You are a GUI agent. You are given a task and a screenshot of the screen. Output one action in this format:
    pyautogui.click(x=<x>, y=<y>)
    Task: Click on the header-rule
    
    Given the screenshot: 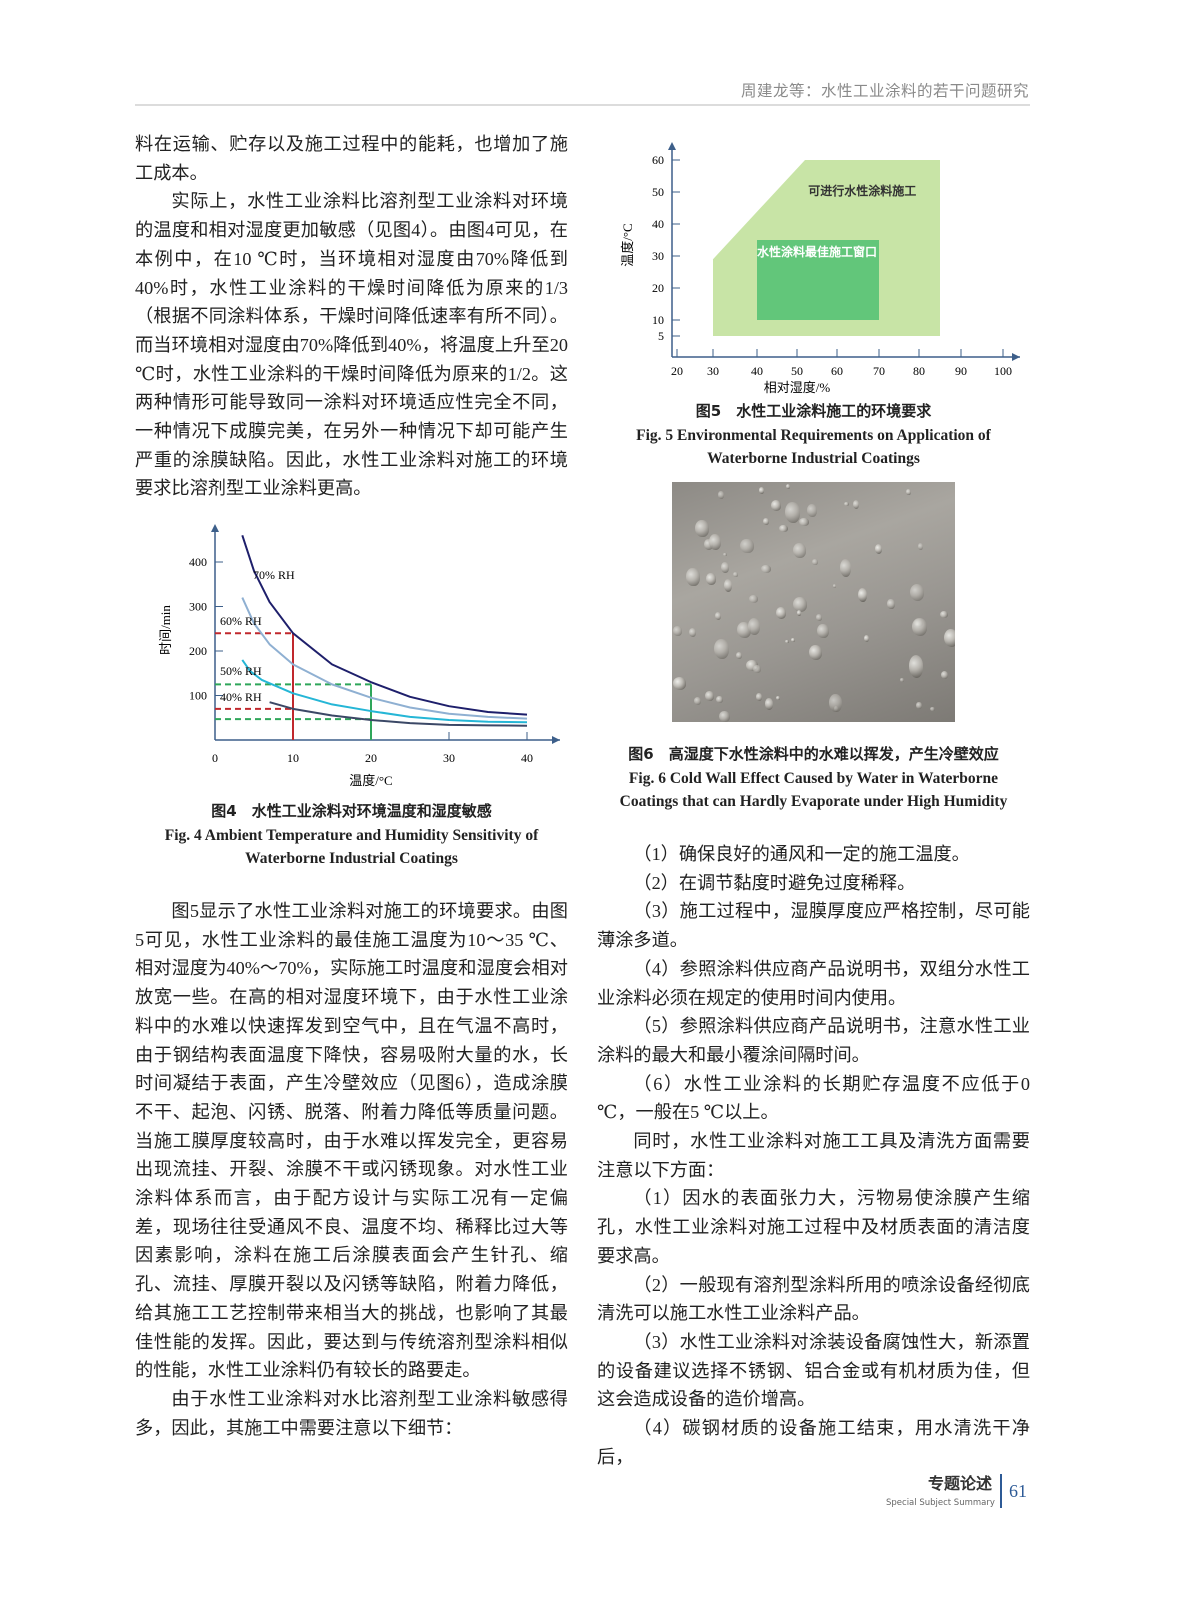 What is the action you would take?
    pyautogui.click(x=582, y=105)
    